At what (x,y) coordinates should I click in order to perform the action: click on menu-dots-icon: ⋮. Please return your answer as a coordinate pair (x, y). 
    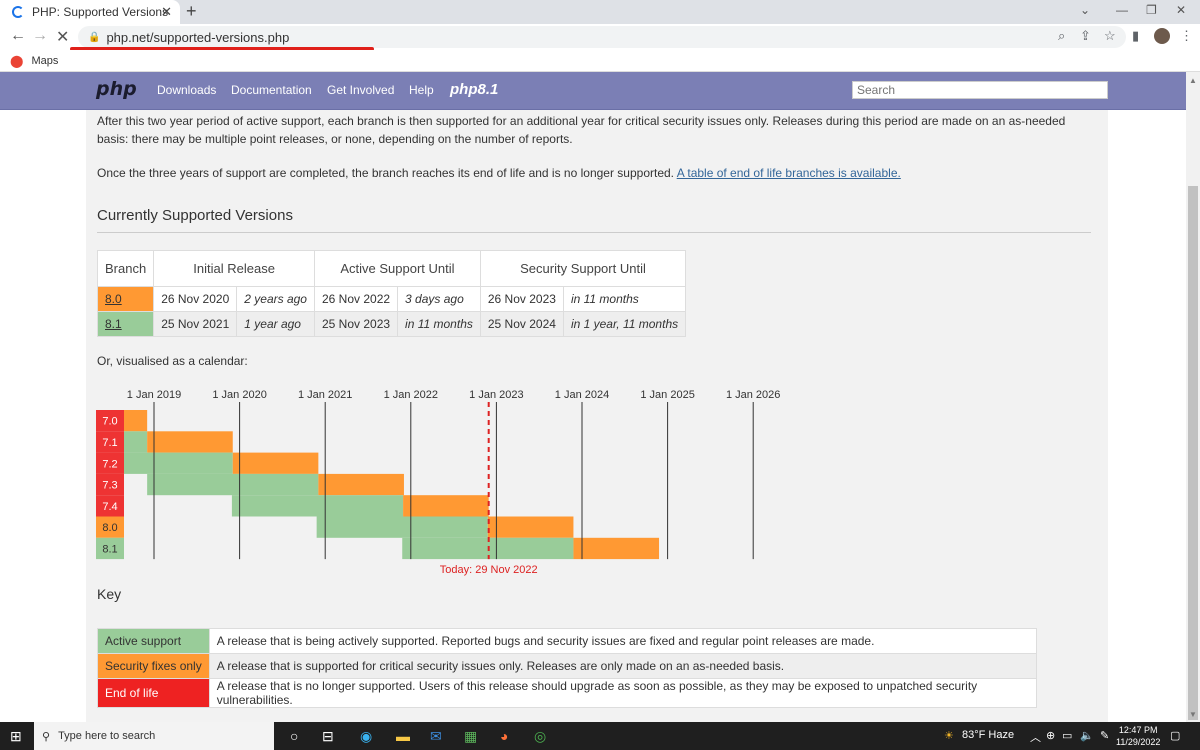
    Looking at the image, I should click on (1186, 35).